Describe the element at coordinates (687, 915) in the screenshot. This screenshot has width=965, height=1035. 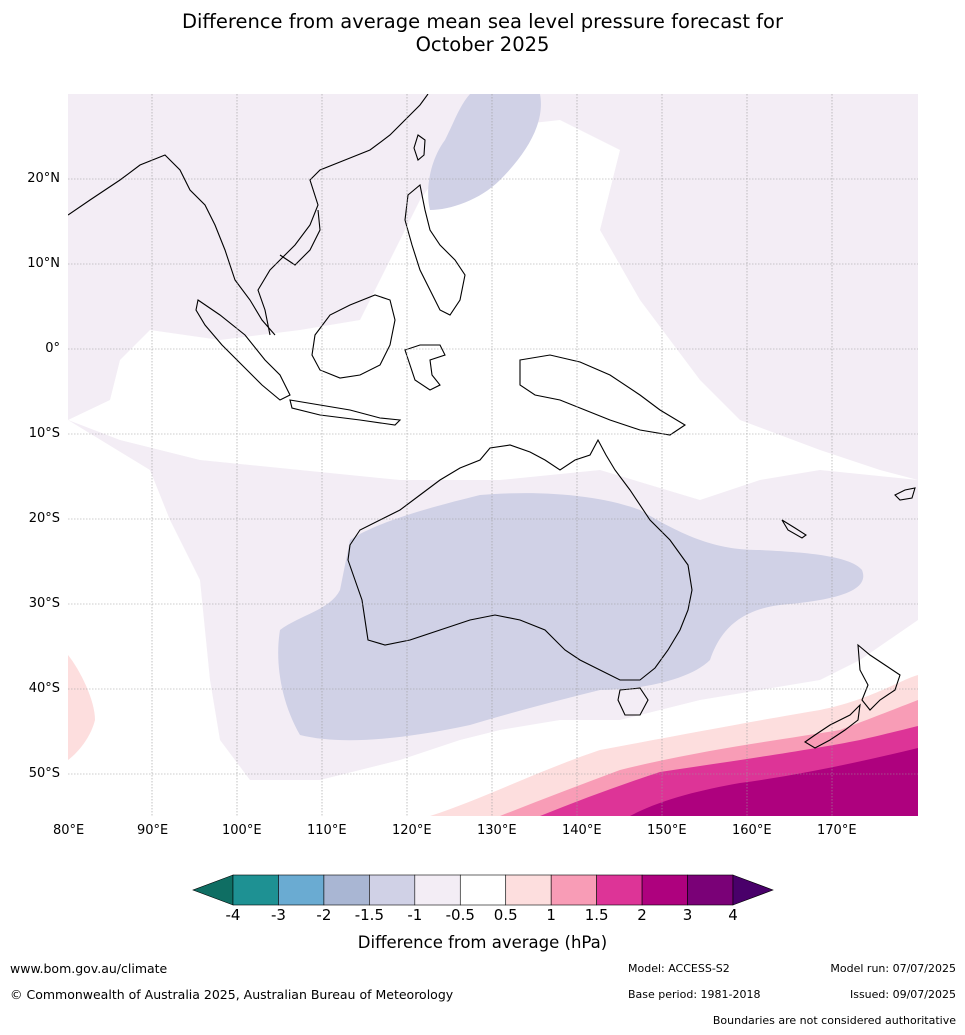
I see `colorbar-tick-label: 3` at that location.